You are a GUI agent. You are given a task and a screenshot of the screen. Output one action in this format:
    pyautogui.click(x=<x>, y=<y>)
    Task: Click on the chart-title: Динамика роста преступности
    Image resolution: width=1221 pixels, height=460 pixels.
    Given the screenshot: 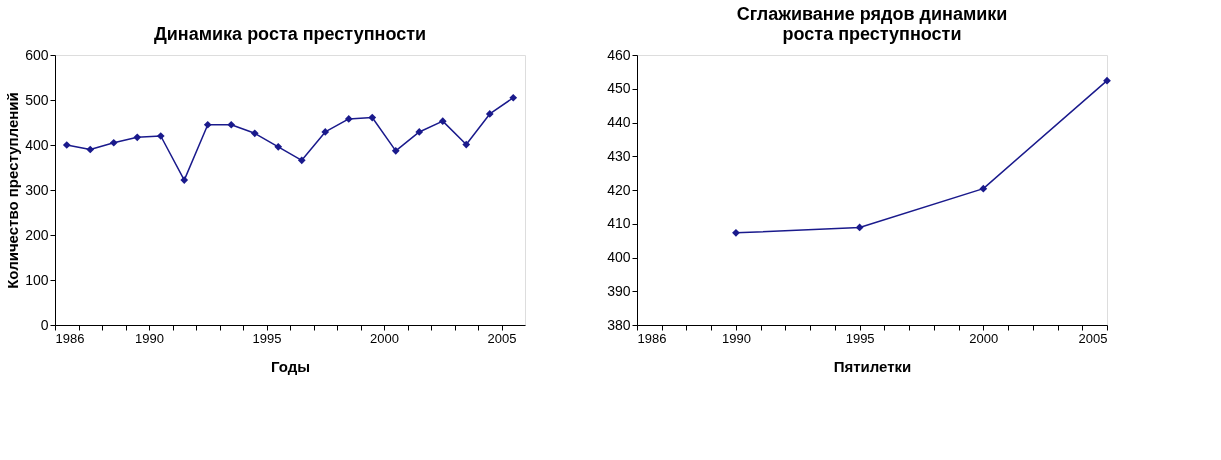 What is the action you would take?
    pyautogui.click(x=290, y=34)
    